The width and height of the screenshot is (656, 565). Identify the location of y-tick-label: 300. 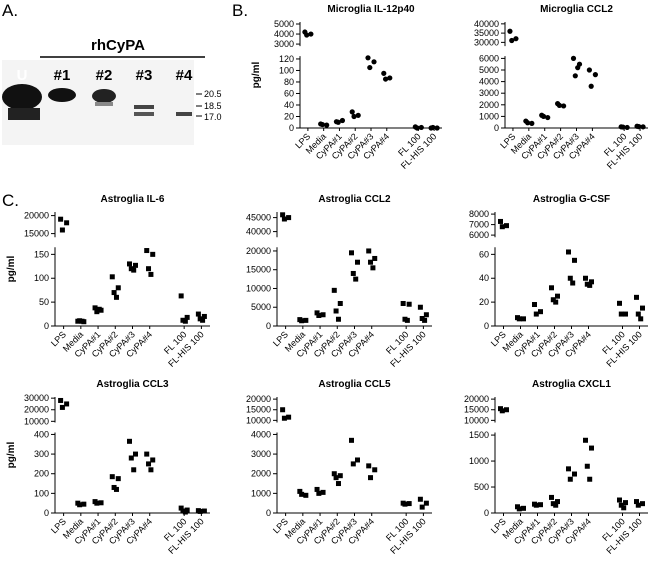
(41, 454).